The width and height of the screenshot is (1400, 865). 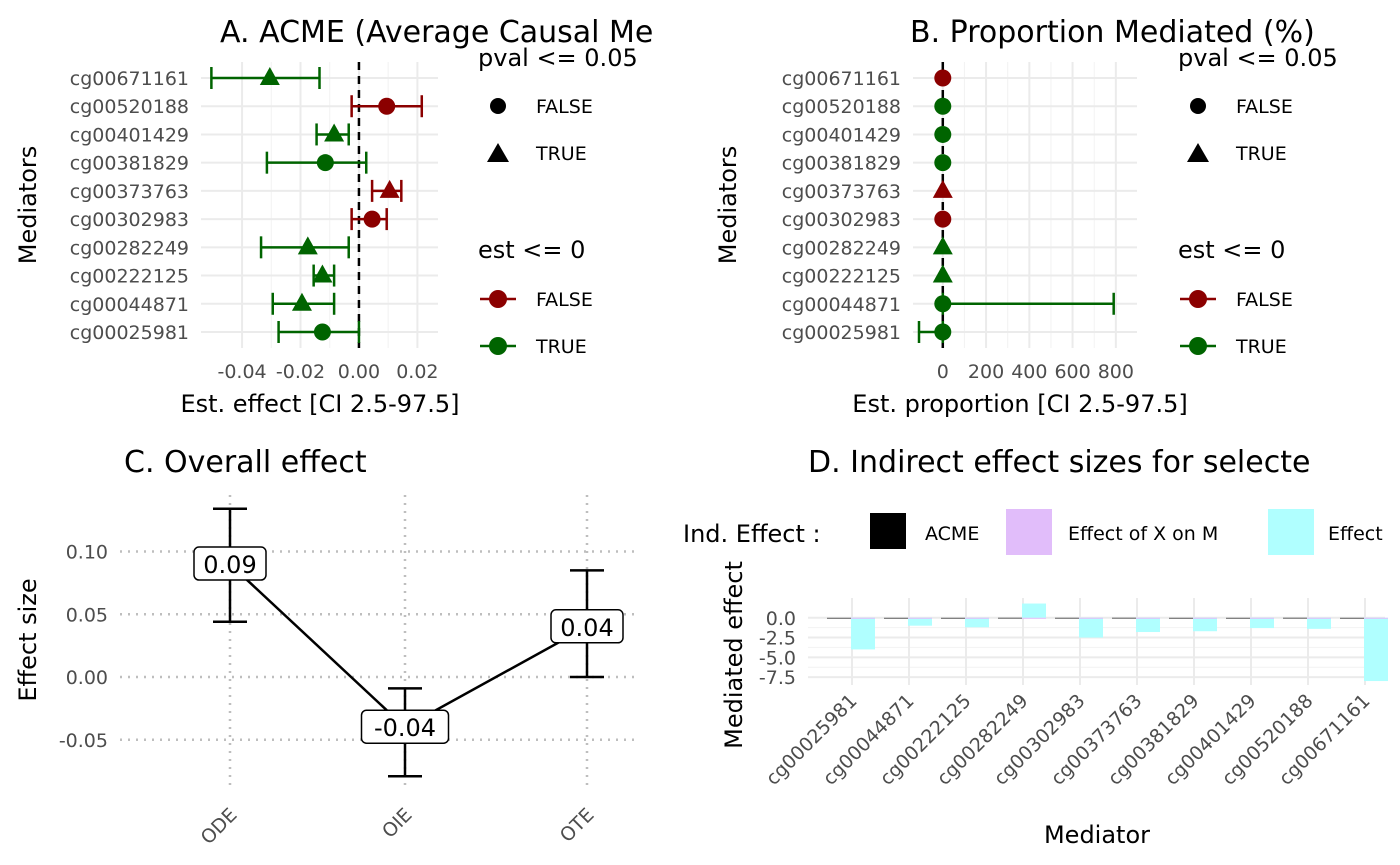 I want to click on pval-legend-title: pval <= 0.05, so click(x=1258, y=58).